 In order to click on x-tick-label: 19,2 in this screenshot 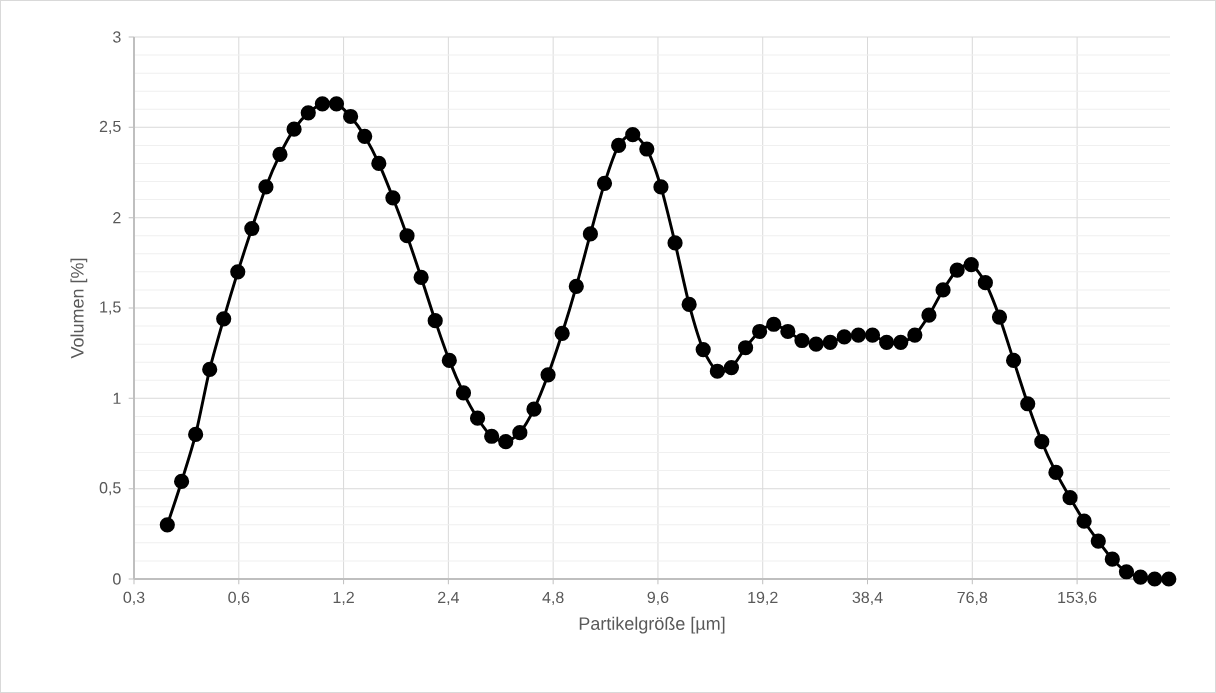, I will do `click(763, 598)`.